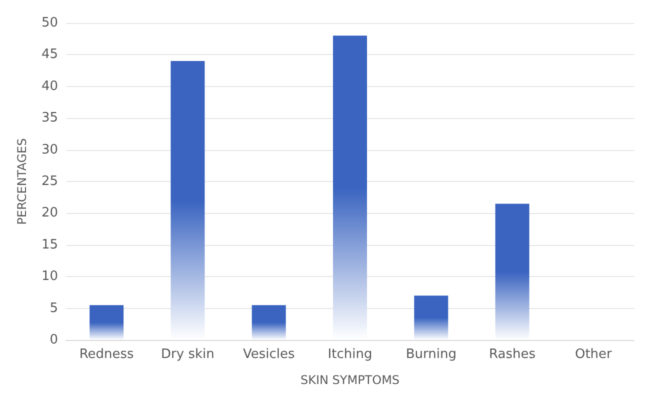  Describe the element at coordinates (22, 181) in the screenshot. I see `y-axis-title: PERCENTAGES` at that location.